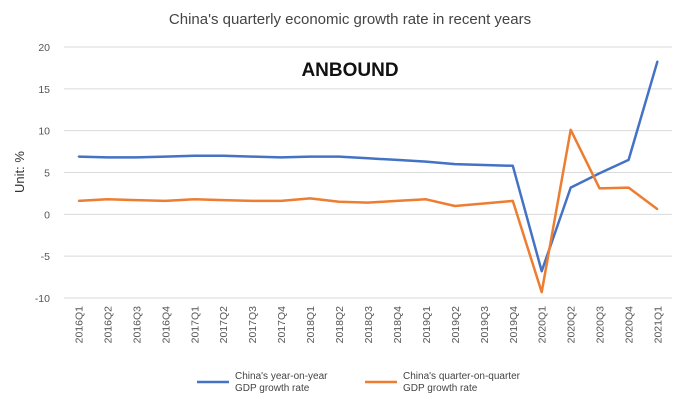  What do you see at coordinates (108, 325) in the screenshot?
I see `x-tick-label: 2016Q2` at bounding box center [108, 325].